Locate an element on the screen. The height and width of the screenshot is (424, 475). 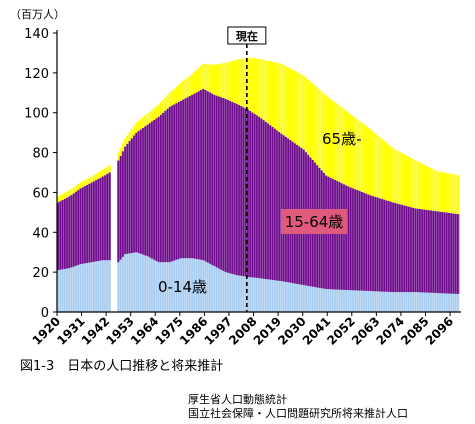
figure-caption: 図1-3 日本の人口推移と将来推計 is located at coordinates (122, 366).